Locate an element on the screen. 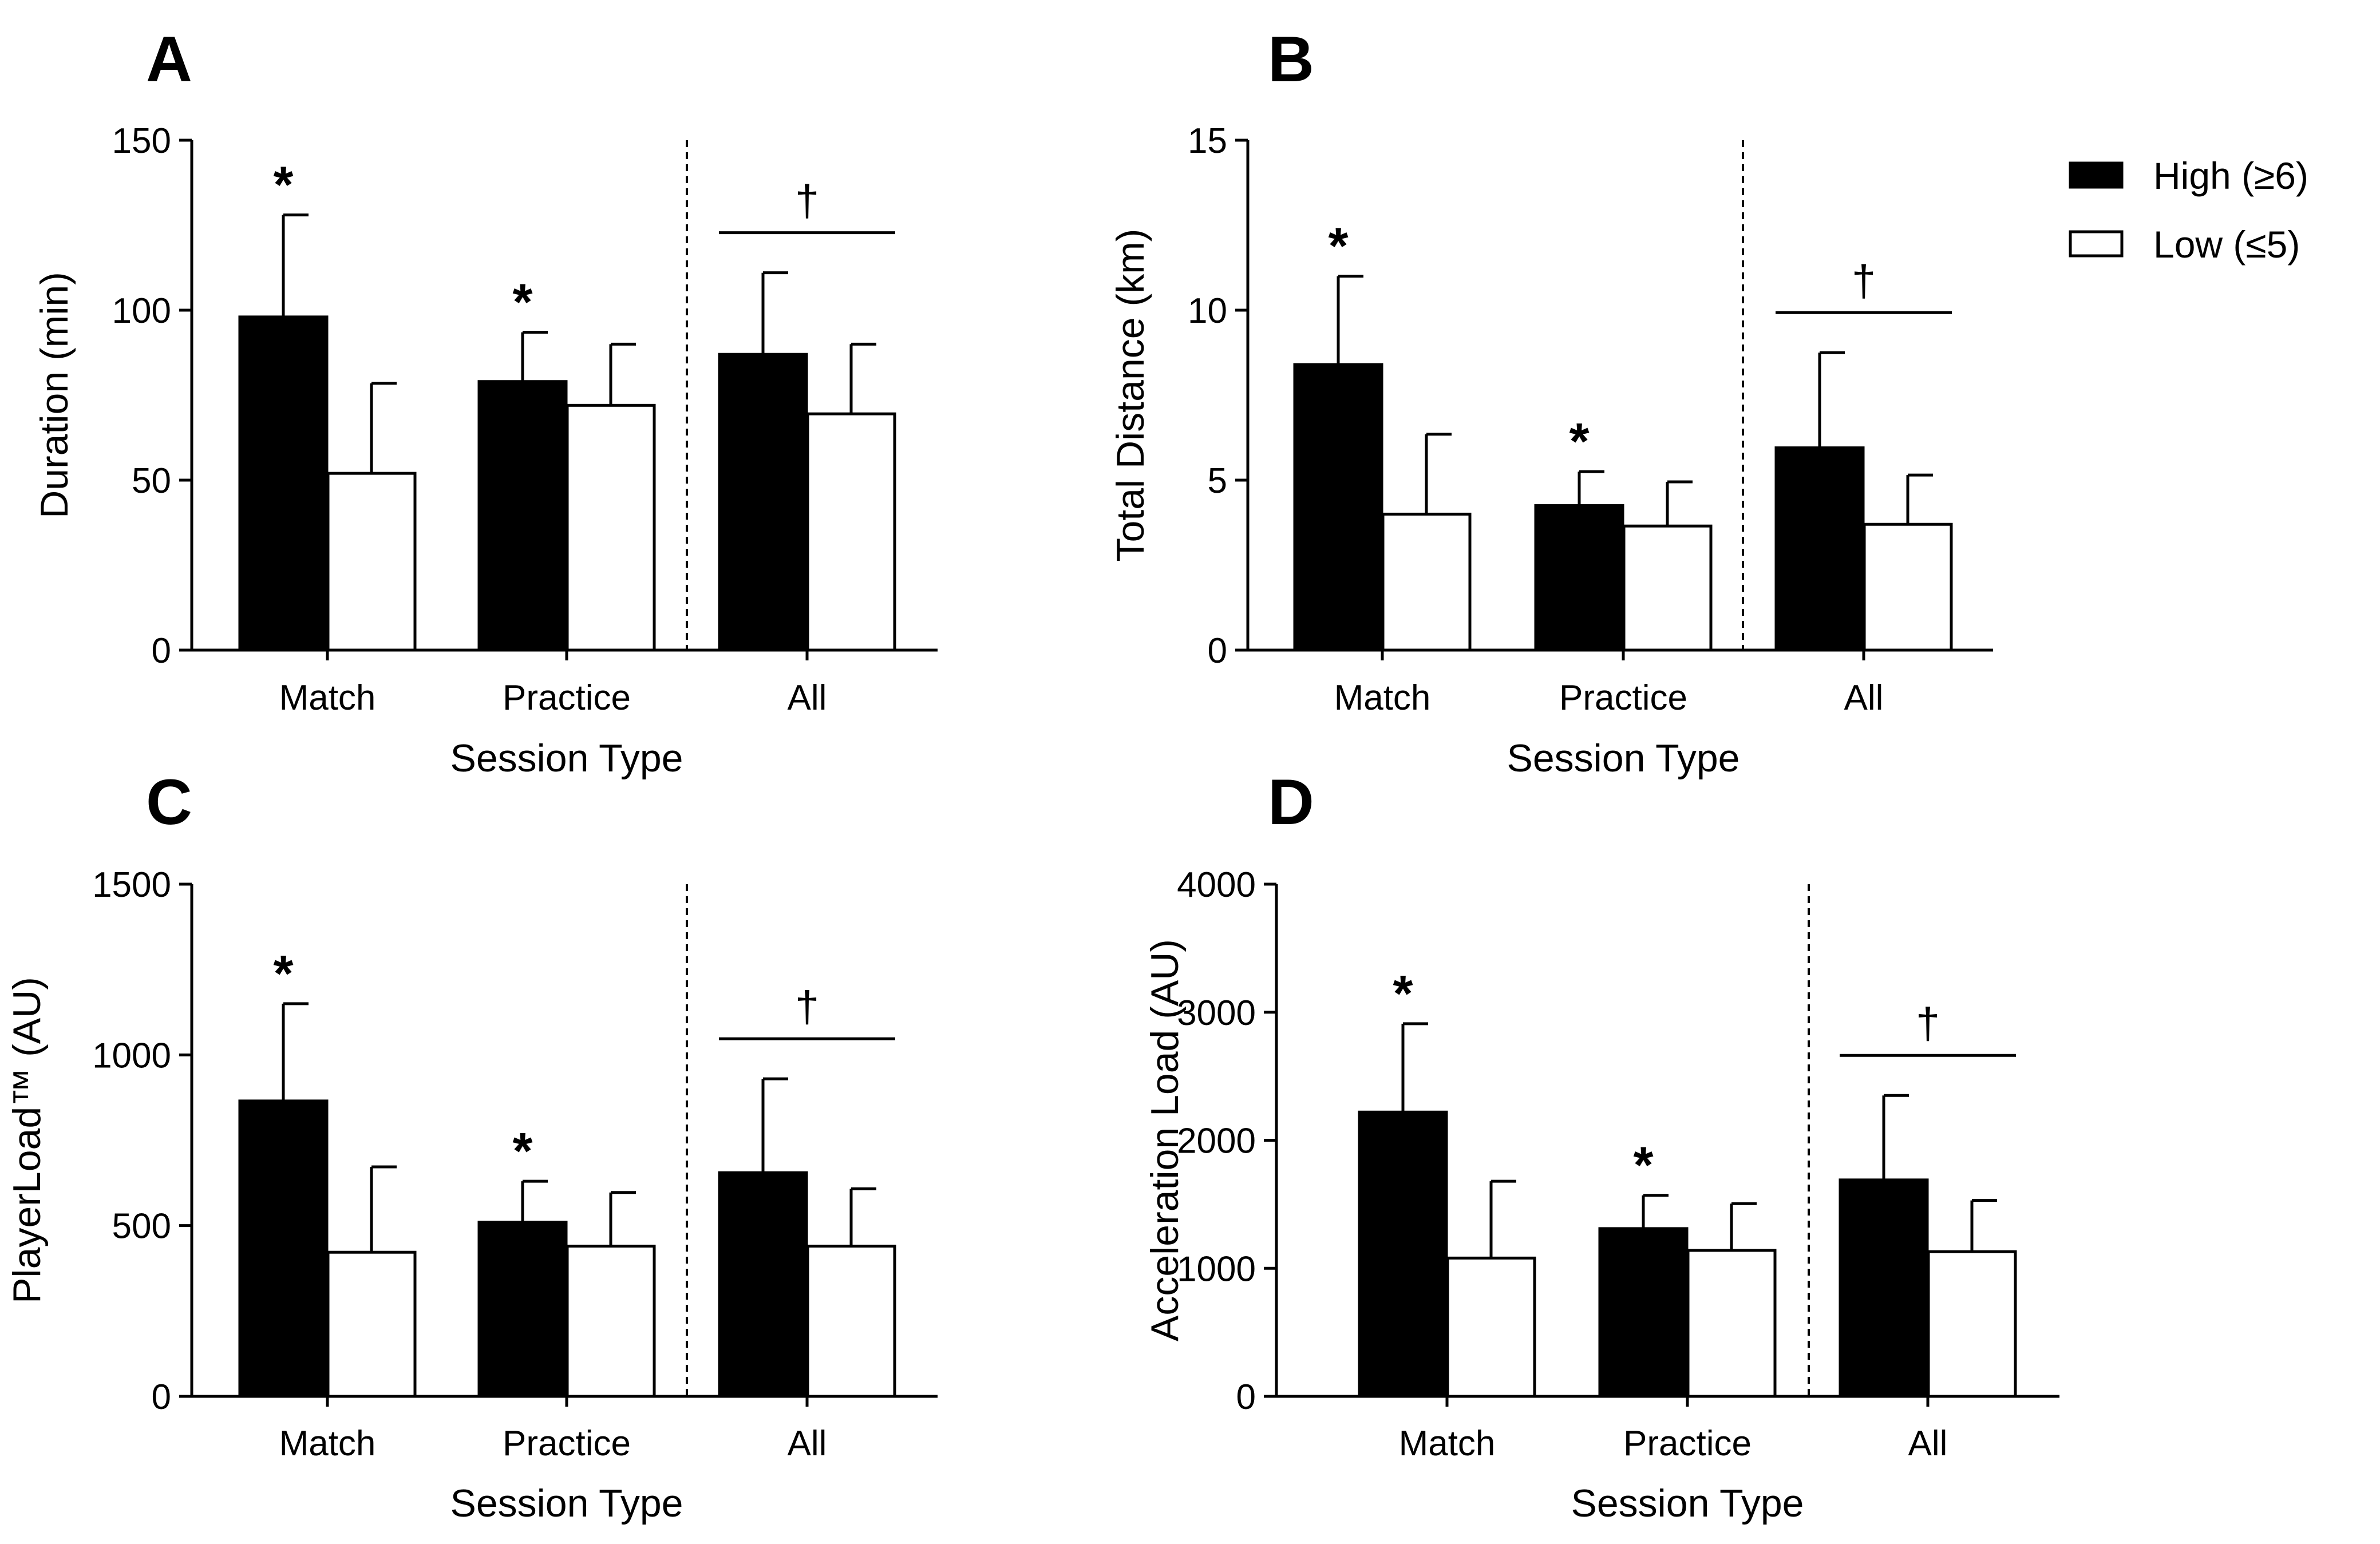  panel-letter: B is located at coordinates (1291, 59).